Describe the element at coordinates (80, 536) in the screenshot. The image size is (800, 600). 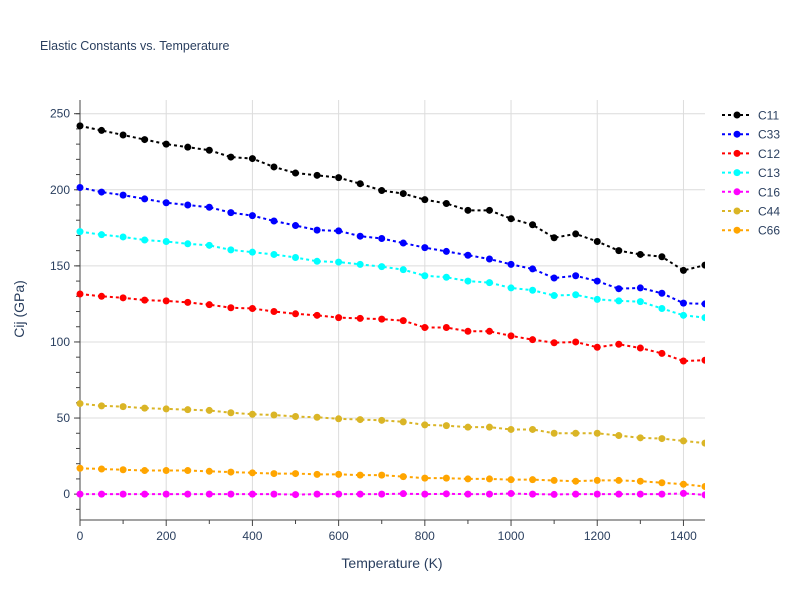
I see `x-tick-label: 0` at that location.